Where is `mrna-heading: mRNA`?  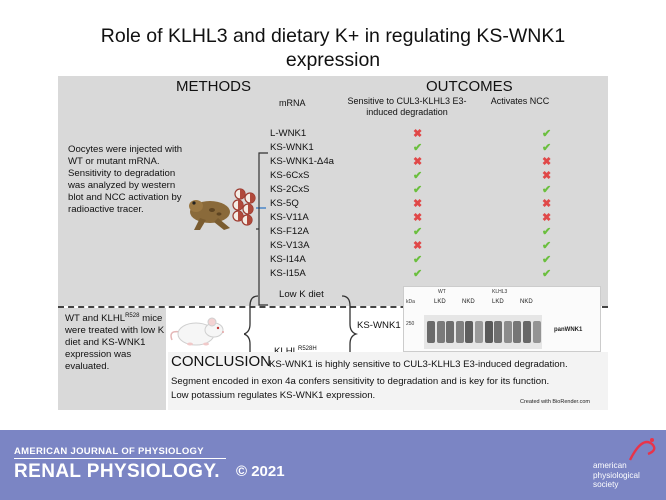
mrna-heading: mRNA is located at coordinates (292, 103).